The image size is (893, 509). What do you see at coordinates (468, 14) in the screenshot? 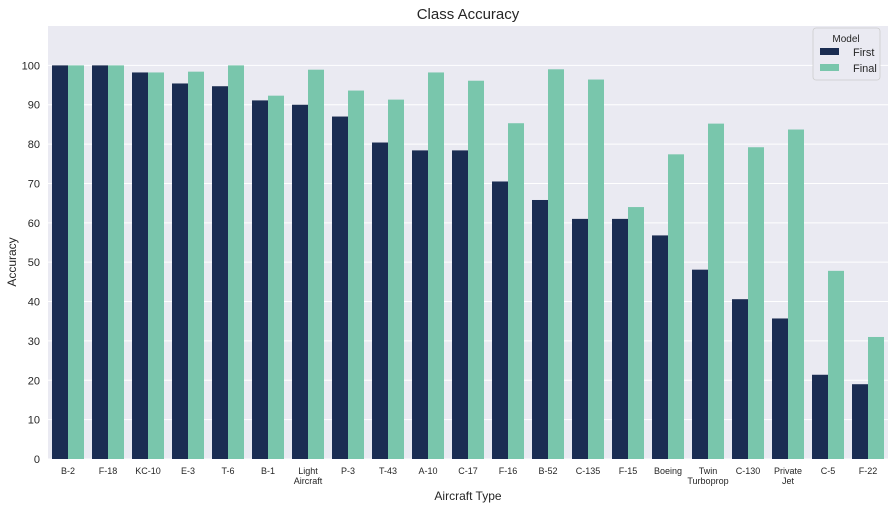
I see `chart-title: Class Accuracy` at bounding box center [468, 14].